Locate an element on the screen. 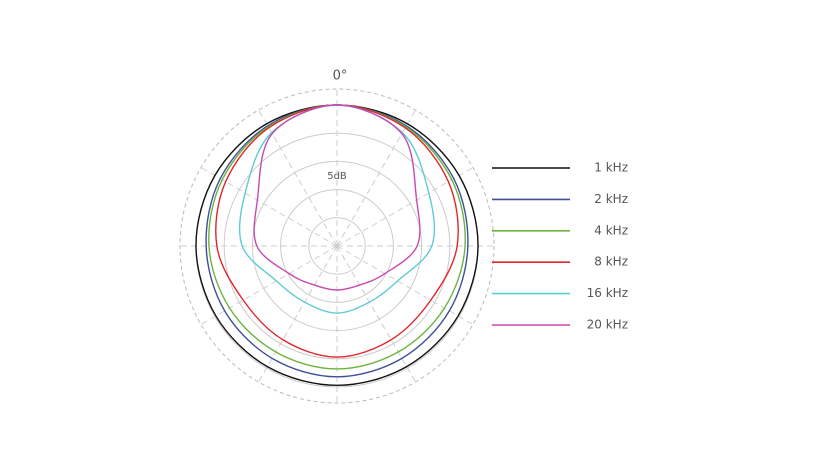 The image size is (824, 465). legend-label: 8 kHz is located at coordinates (611, 262).